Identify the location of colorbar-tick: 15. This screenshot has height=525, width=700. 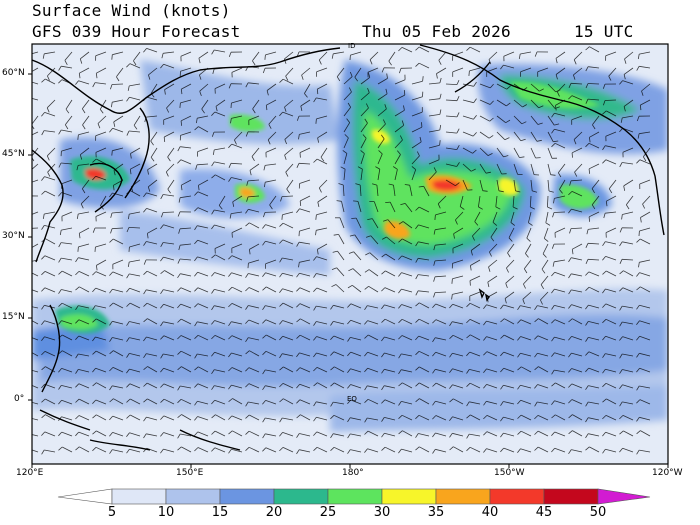
(220, 512).